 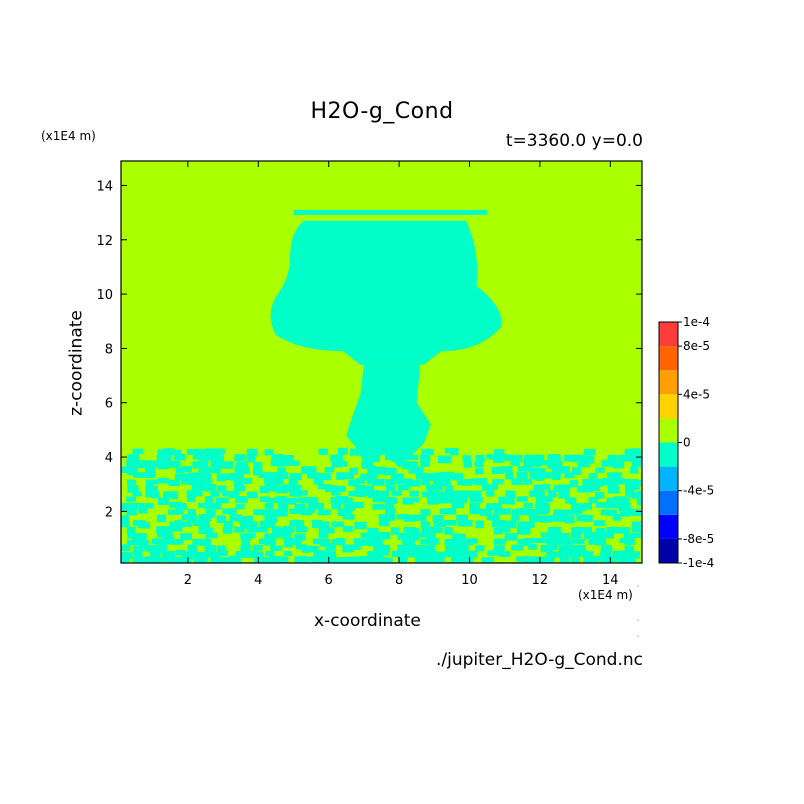 I want to click on colorbar-band, so click(x=668, y=550).